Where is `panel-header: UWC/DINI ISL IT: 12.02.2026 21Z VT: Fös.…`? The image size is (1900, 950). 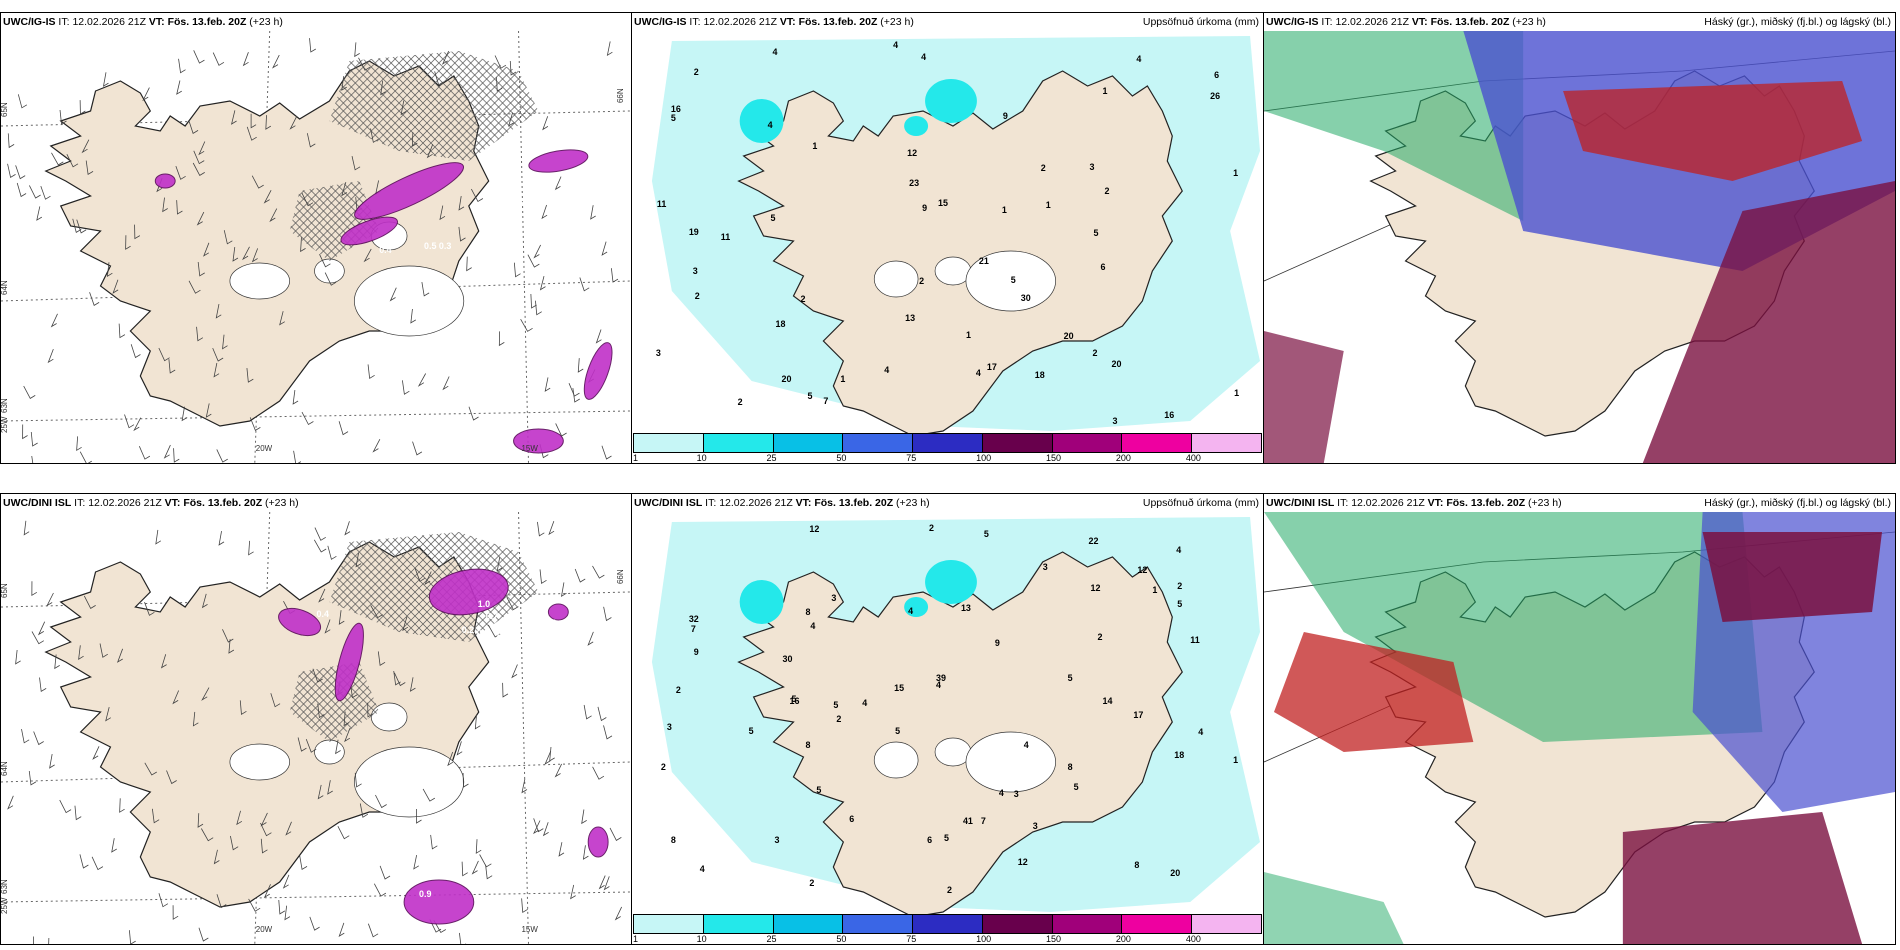
panel-header: UWC/DINI ISL IT: 12.02.2026 21Z VT: Fös.… is located at coordinates (316, 503).